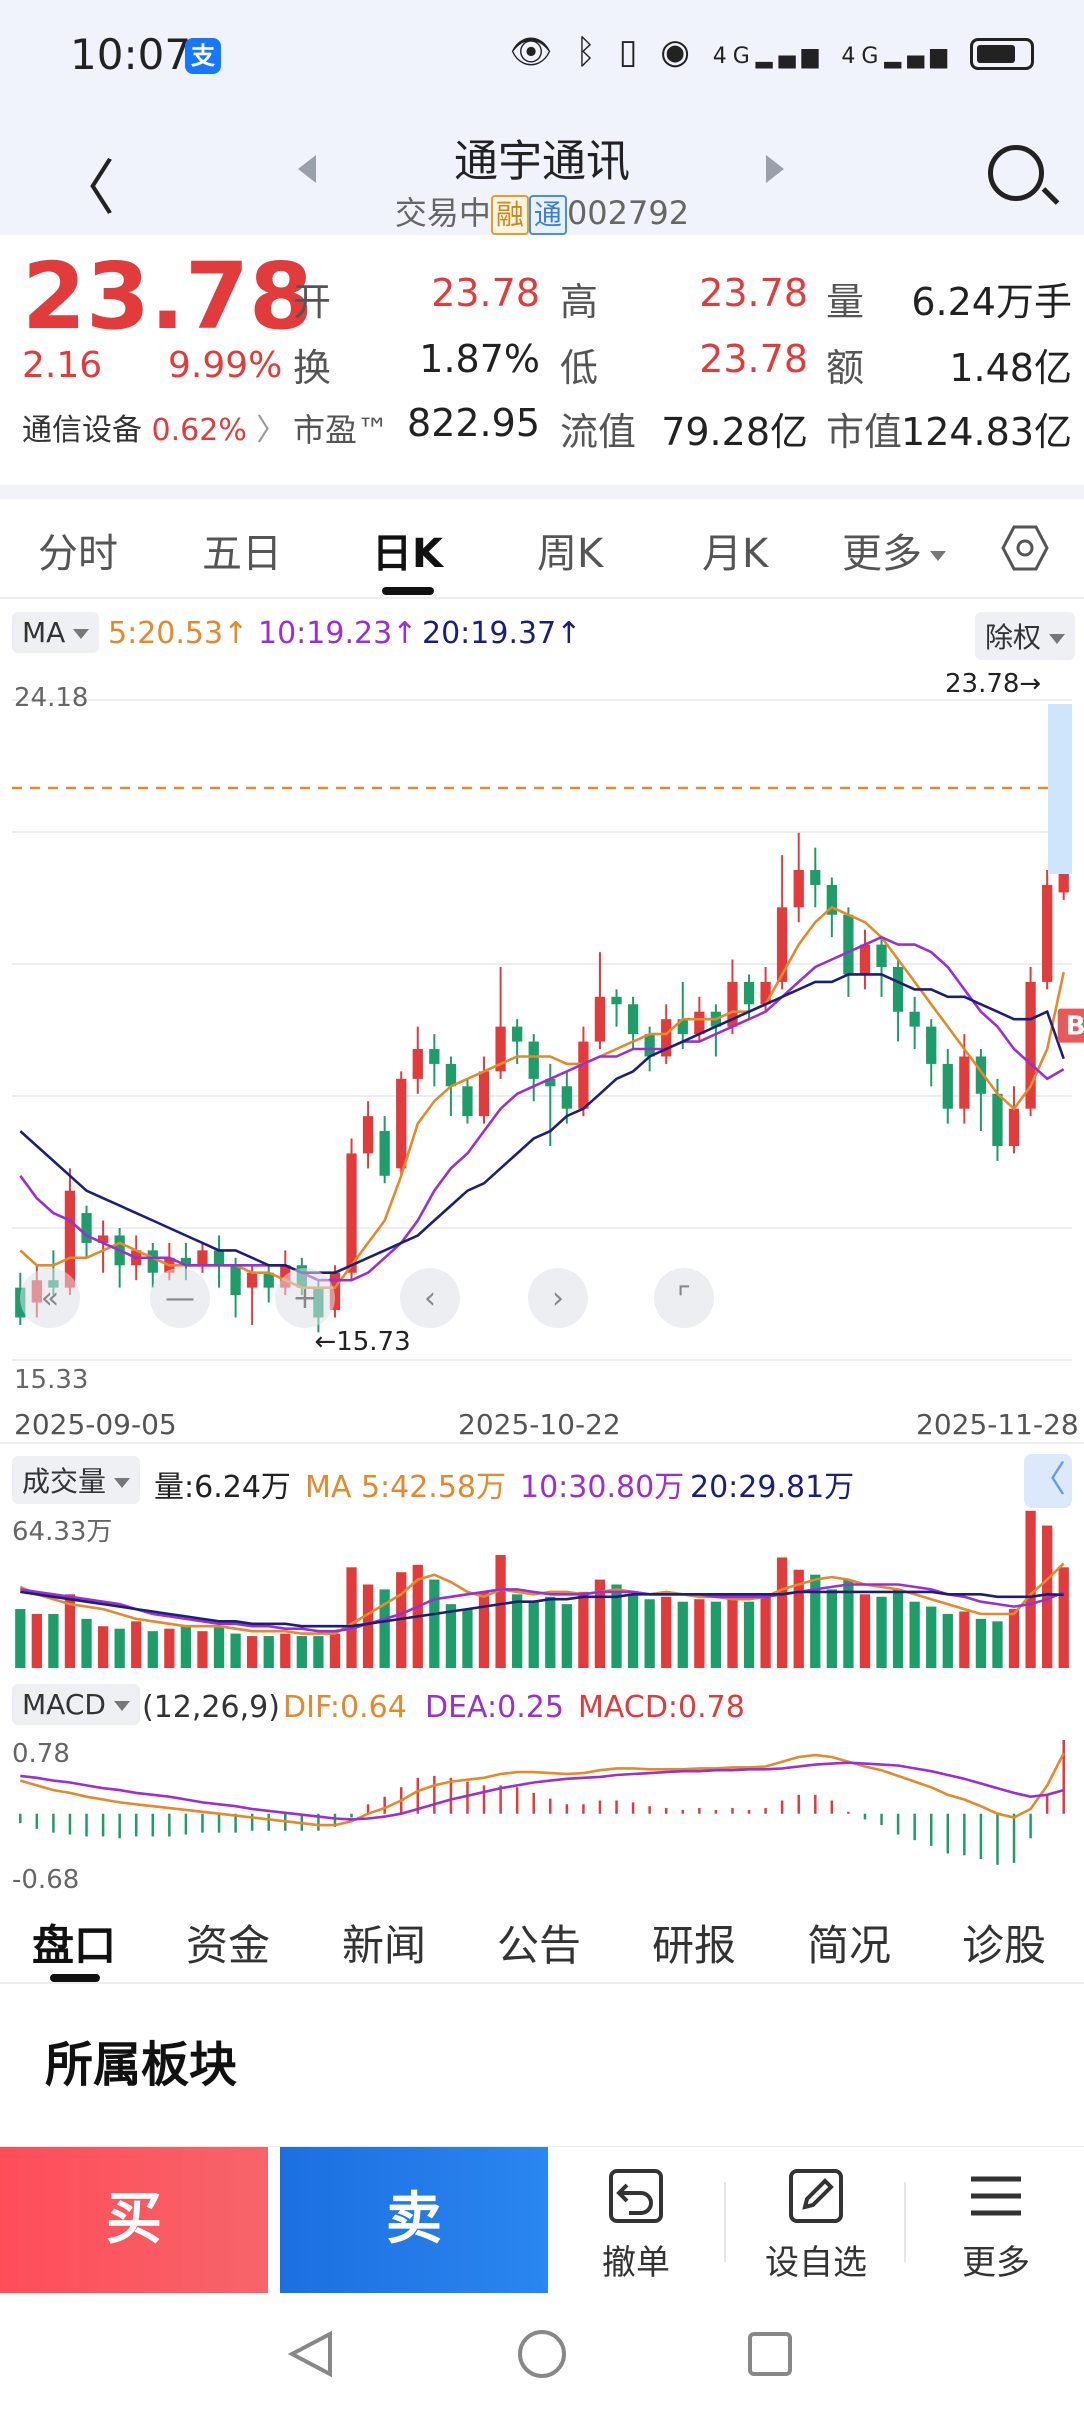  I want to click on nav-home-icon, so click(542, 2354).